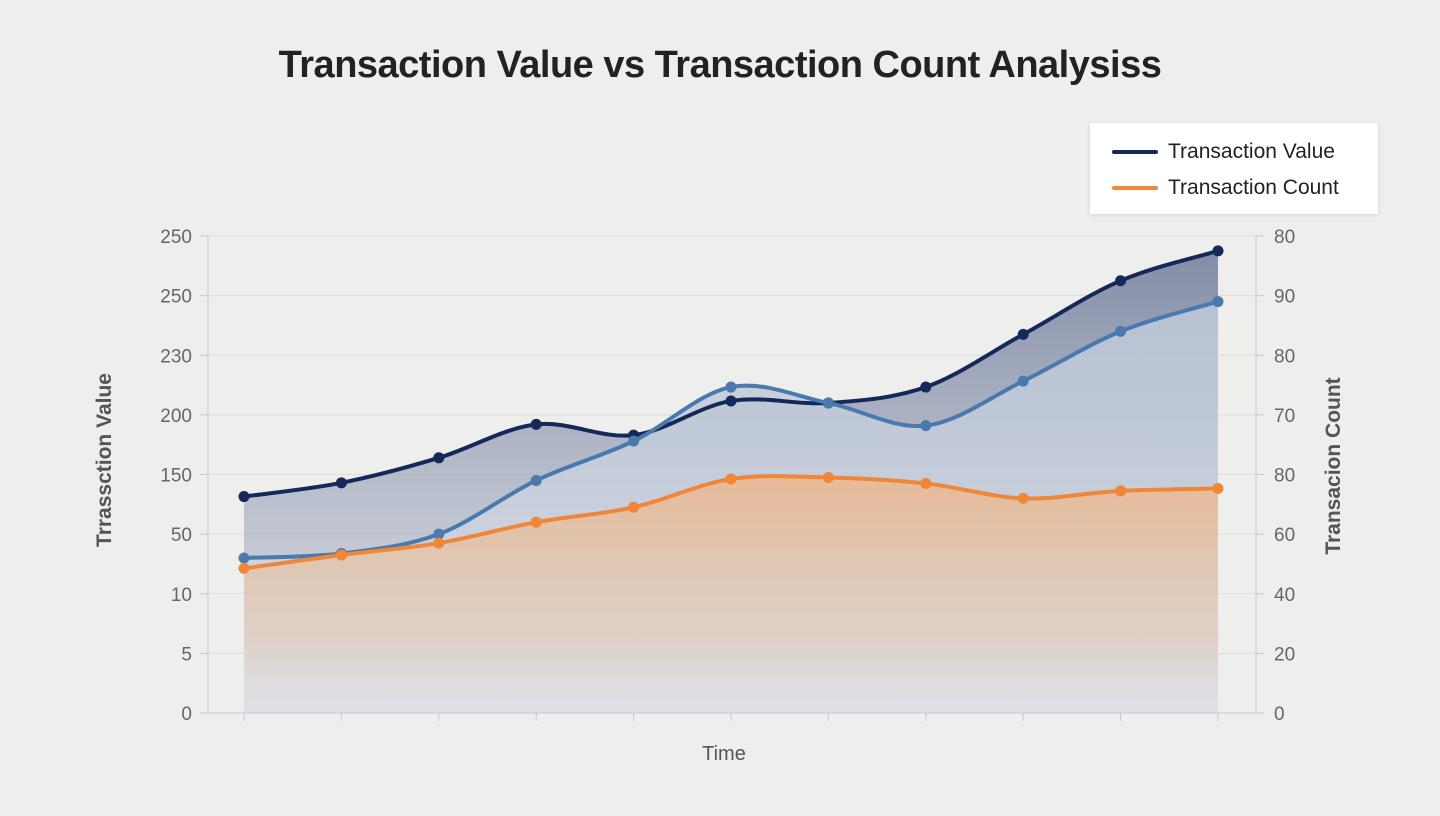  I want to click on y-tick-label-right: 90, so click(1284, 297).